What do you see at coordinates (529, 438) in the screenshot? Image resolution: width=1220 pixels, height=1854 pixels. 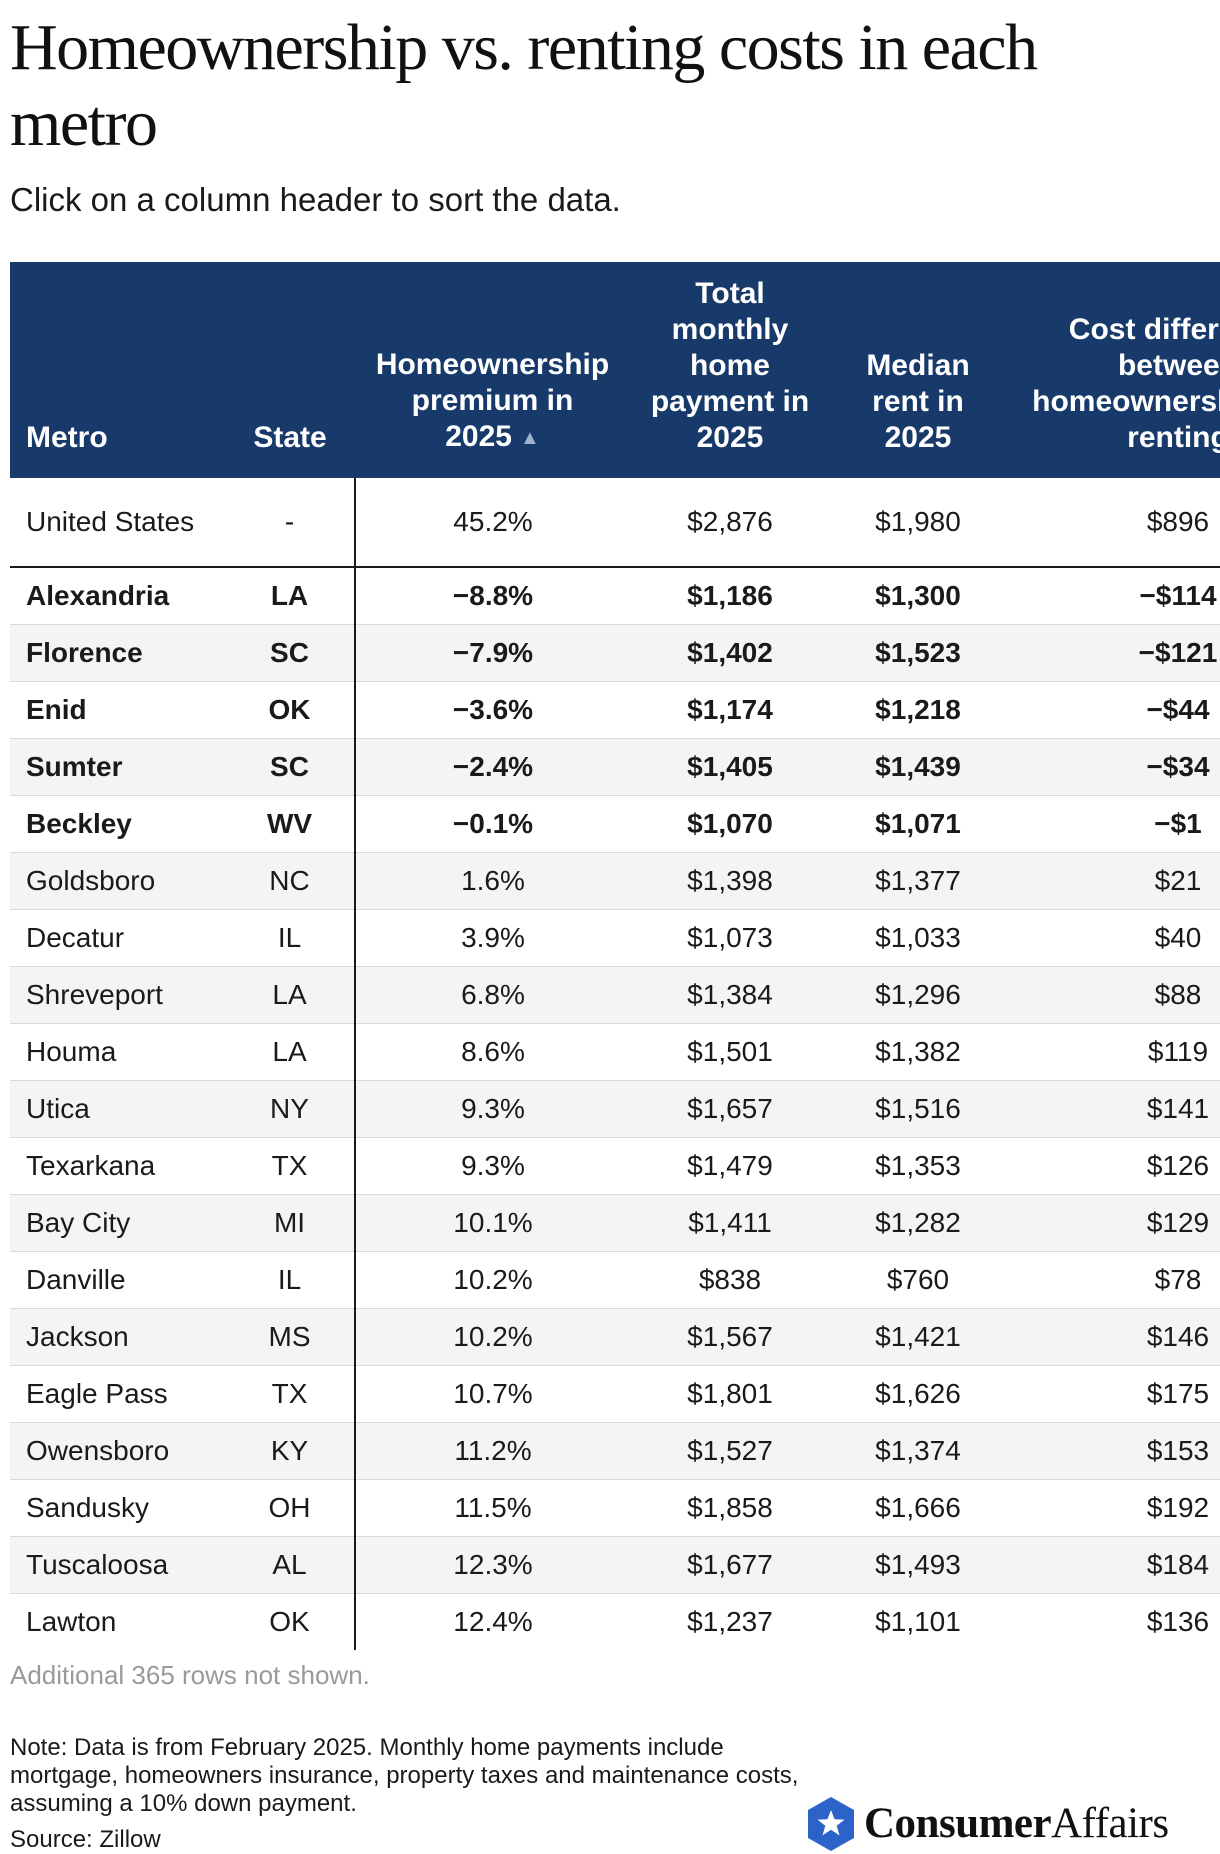 I see `sort-ascending-icon: ▲` at bounding box center [529, 438].